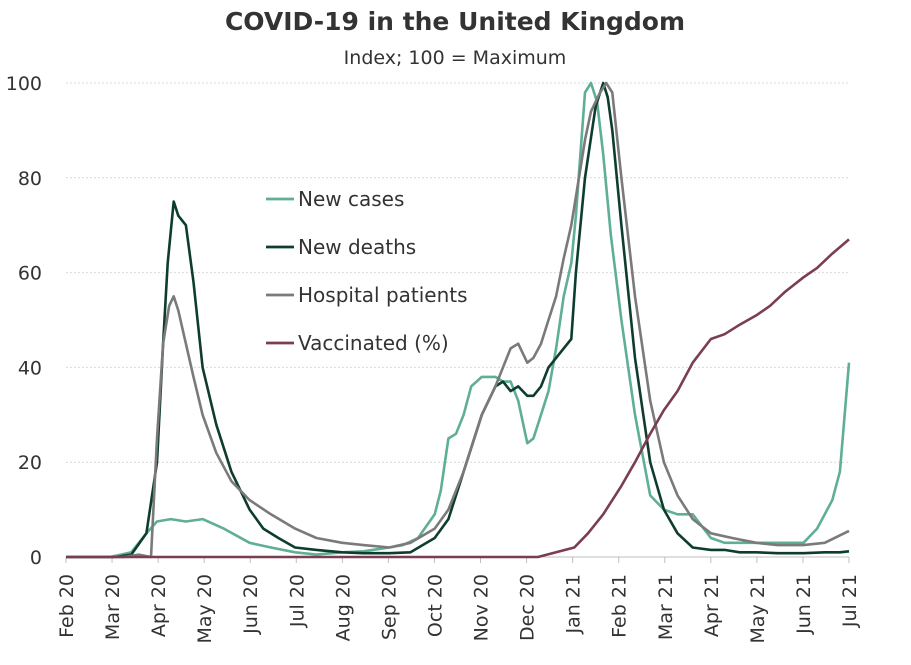 This screenshot has height=665, width=911. I want to click on y-tick-label: 20, so click(30, 463).